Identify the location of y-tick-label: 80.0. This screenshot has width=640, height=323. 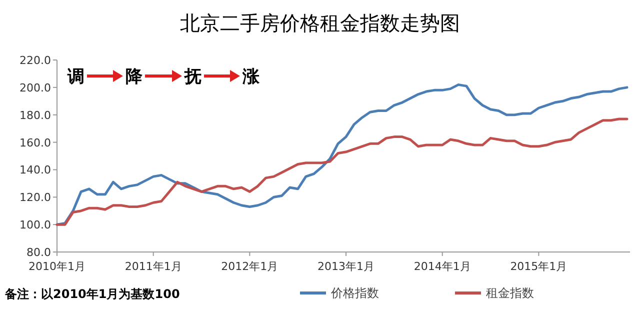
(38, 252).